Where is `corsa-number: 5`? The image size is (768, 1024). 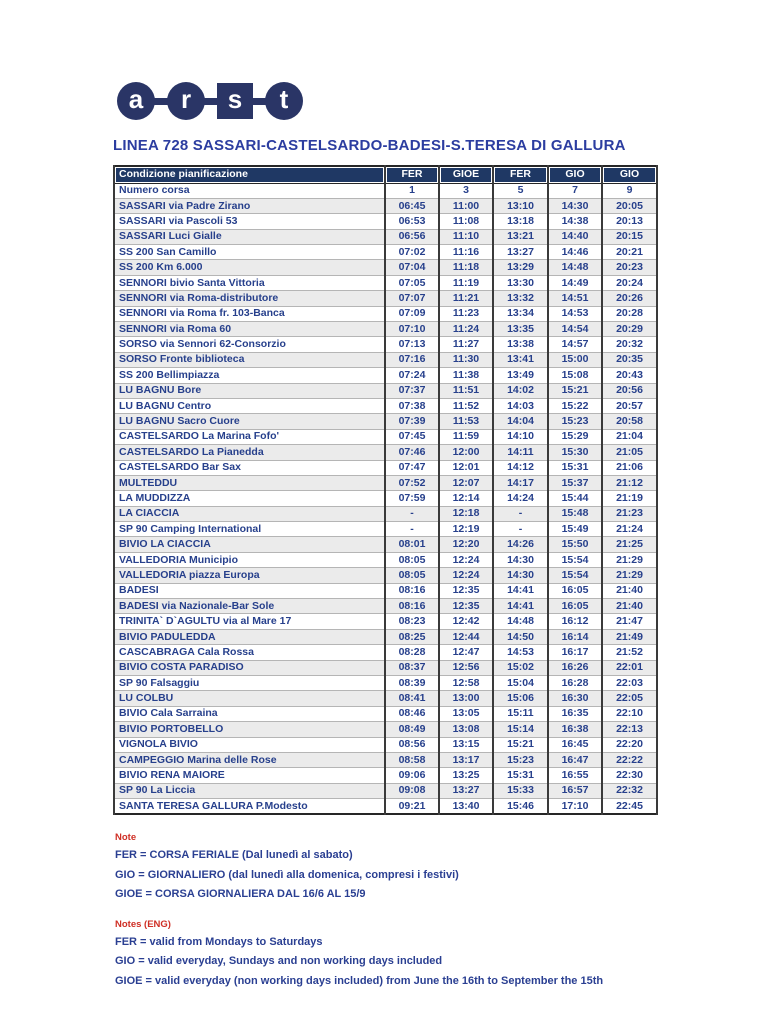 corsa-number: 5 is located at coordinates (520, 190).